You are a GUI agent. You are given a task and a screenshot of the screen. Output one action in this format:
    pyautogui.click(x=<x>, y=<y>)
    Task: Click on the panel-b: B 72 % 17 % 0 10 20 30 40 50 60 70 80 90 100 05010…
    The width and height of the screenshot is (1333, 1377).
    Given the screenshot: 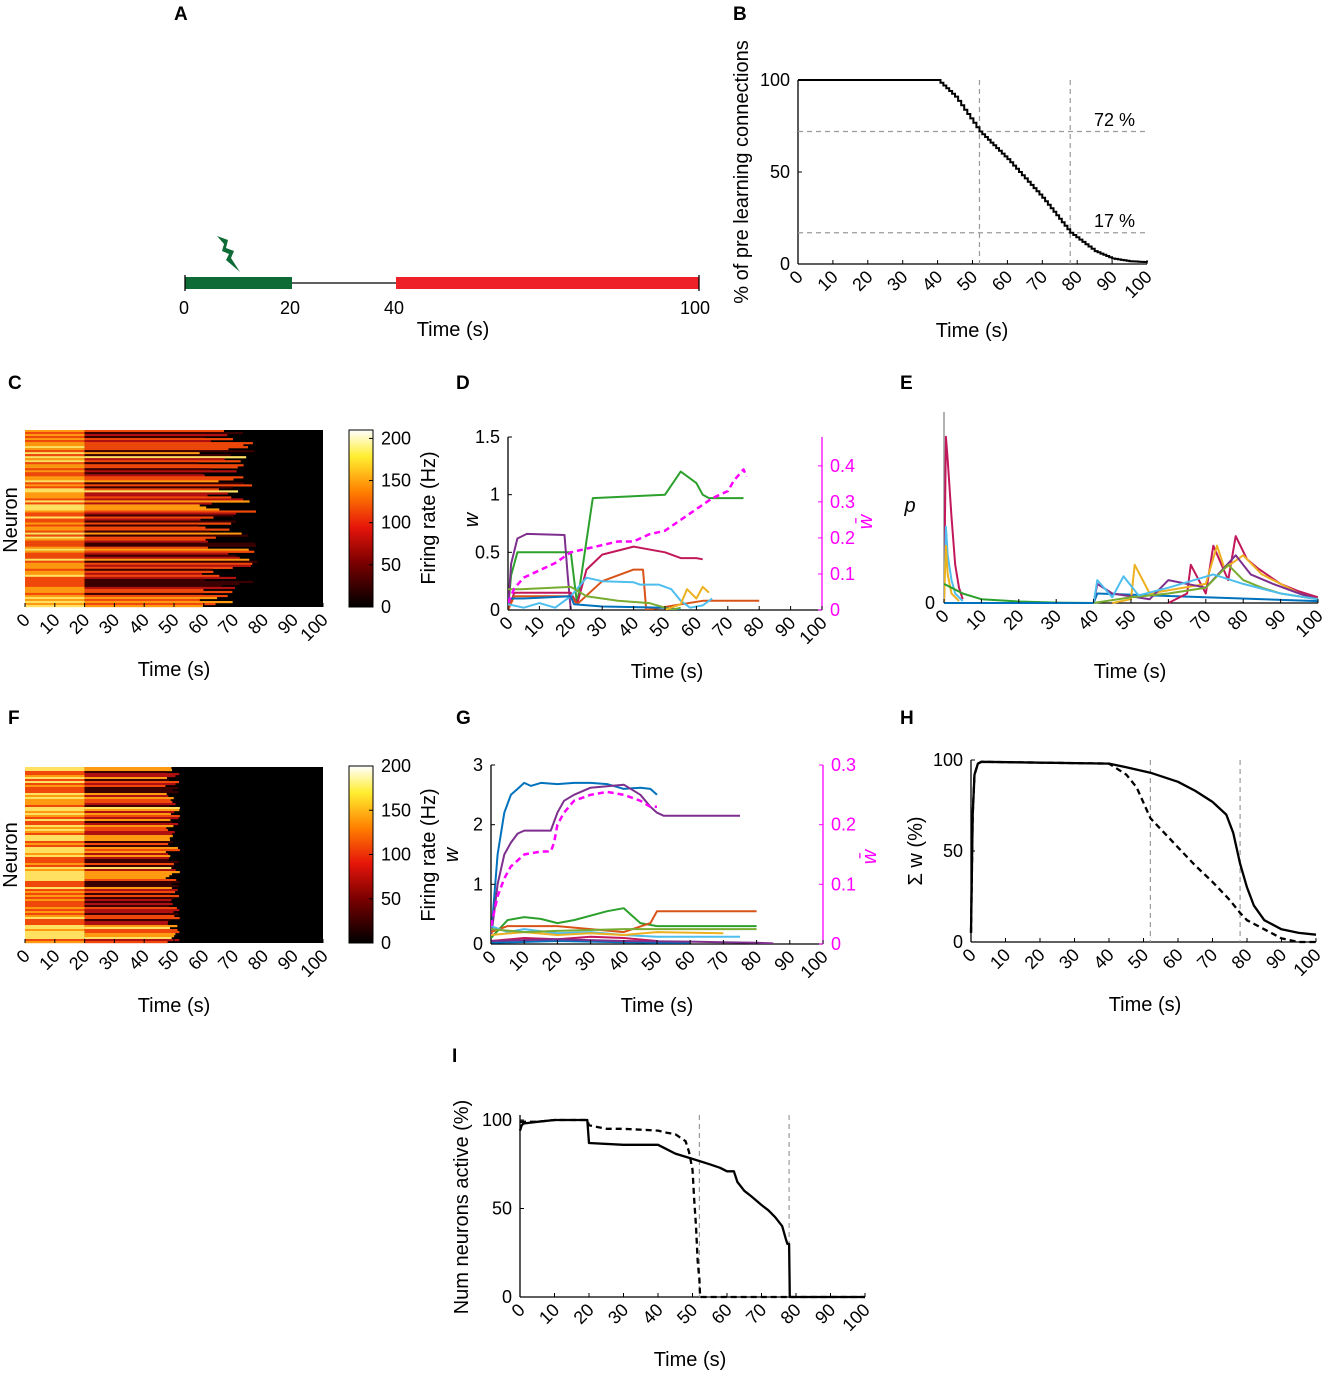 What is the action you would take?
    pyautogui.click(x=943, y=173)
    